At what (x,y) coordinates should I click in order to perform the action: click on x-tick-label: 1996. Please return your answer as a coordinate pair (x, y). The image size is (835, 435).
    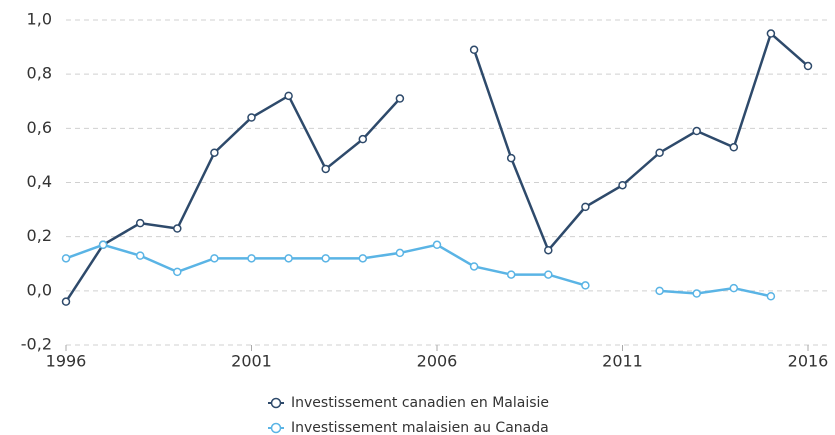
    Looking at the image, I should click on (66, 361).